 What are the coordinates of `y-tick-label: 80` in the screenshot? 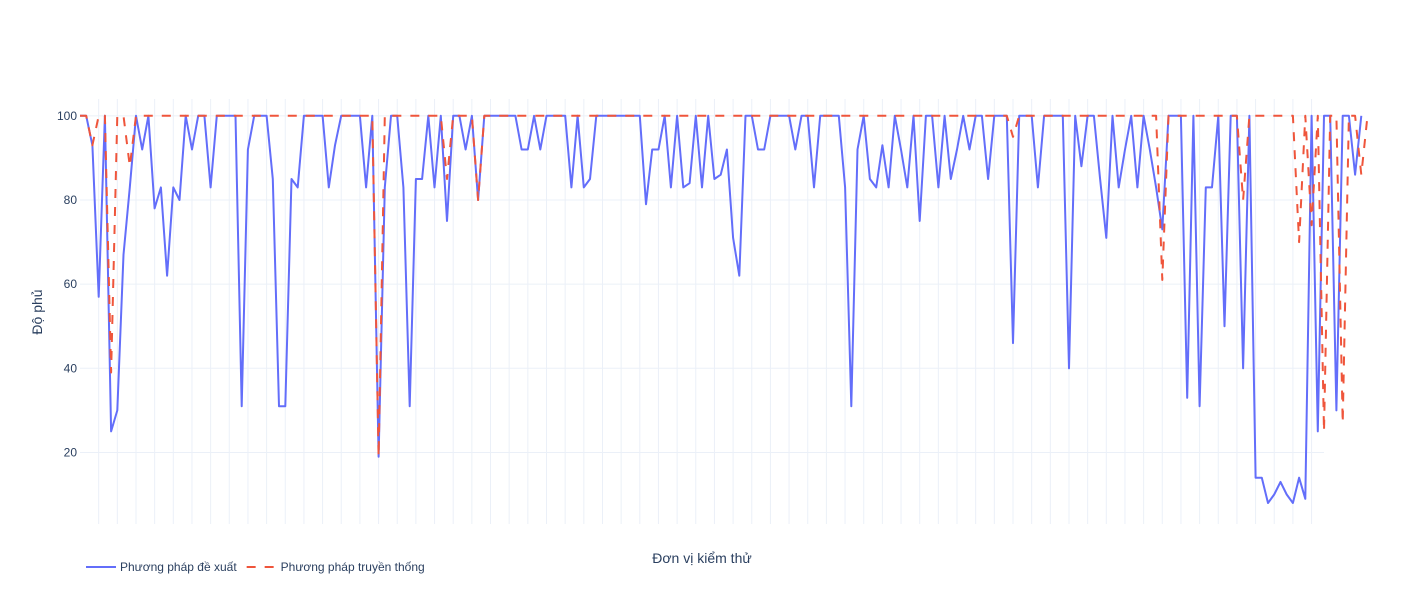 It's located at (71, 200).